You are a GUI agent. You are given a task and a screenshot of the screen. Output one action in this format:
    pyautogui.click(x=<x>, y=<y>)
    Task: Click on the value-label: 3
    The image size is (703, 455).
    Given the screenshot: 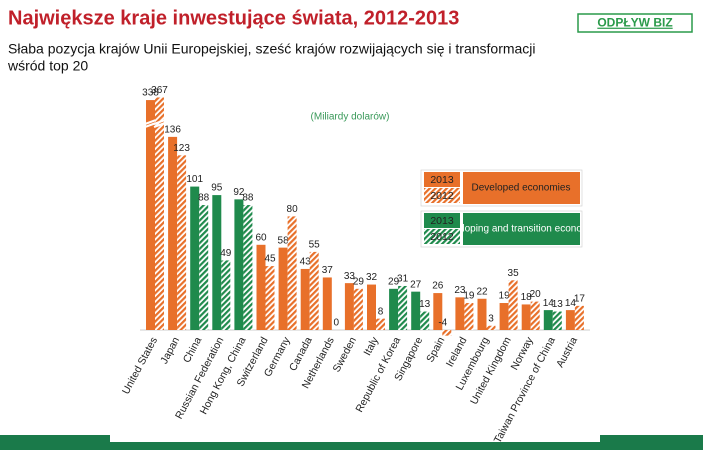 What is the action you would take?
    pyautogui.click(x=491, y=318)
    